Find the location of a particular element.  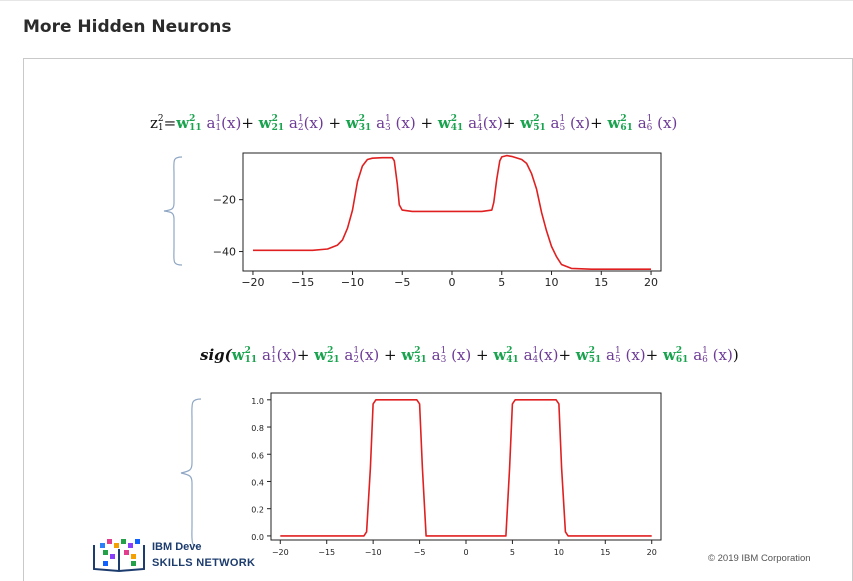

weight-w41-indices: 2 41 is located at coordinates (512, 356).